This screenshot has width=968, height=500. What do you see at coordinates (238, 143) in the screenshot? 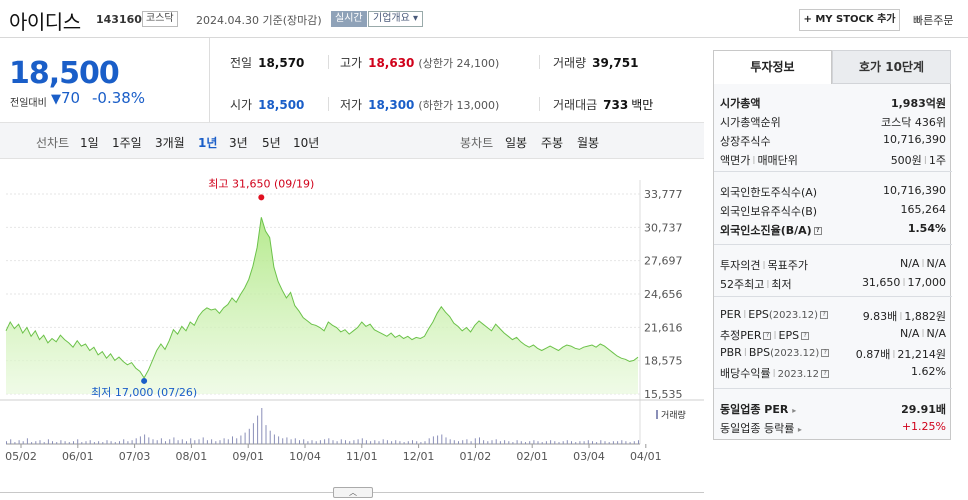
I see `period-3y: 3년` at bounding box center [238, 143].